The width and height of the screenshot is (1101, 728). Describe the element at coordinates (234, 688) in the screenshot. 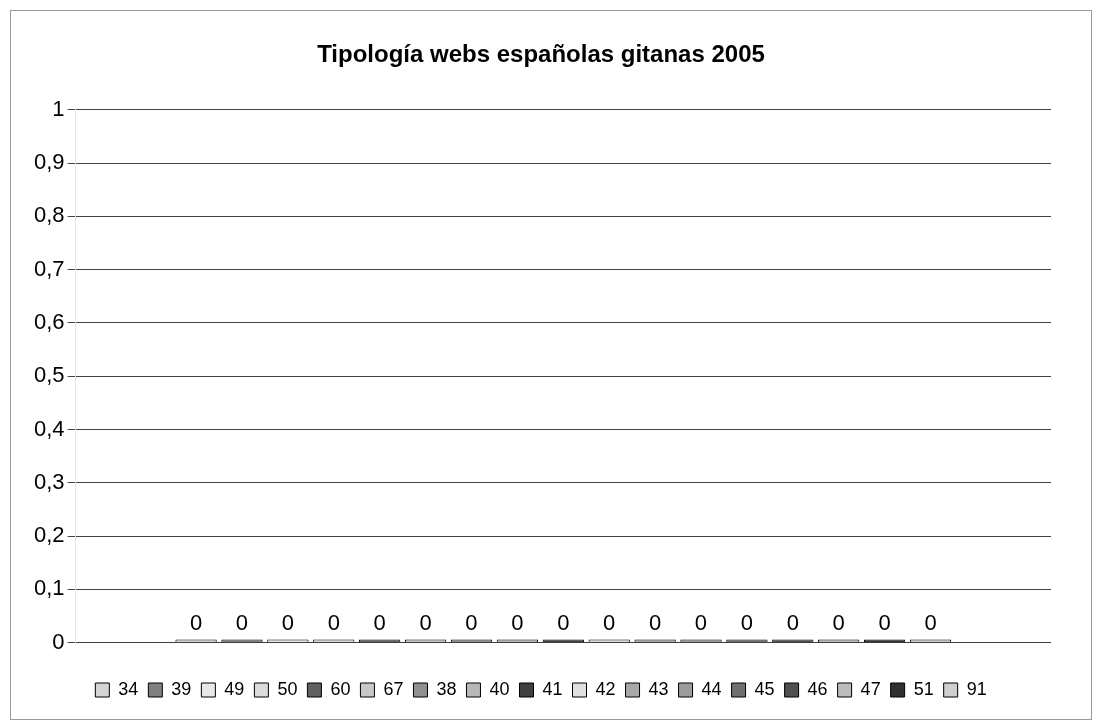

I see `legend-label: 49` at that location.